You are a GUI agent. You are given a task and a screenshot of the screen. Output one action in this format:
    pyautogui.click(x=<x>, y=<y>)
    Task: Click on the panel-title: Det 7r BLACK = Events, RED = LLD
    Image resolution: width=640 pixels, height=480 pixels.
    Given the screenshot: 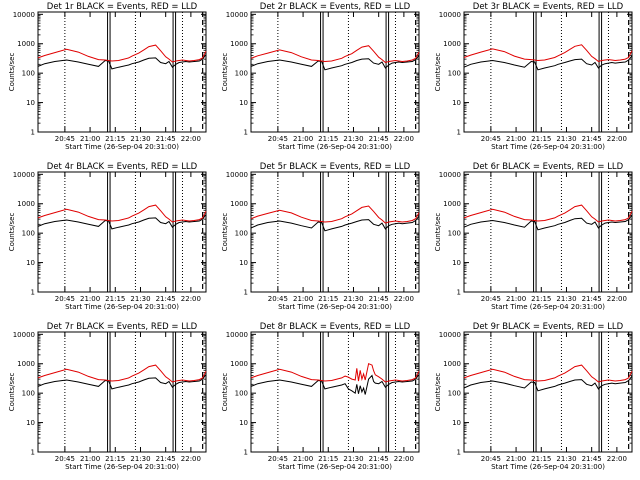 What is the action you would take?
    pyautogui.click(x=122, y=327)
    